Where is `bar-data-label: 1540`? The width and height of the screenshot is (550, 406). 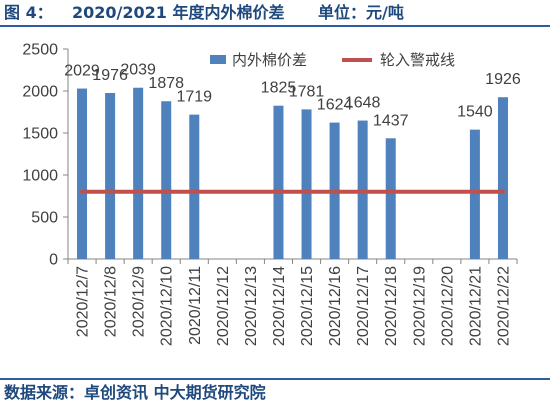 bar-data-label: 1540 is located at coordinates (475, 112).